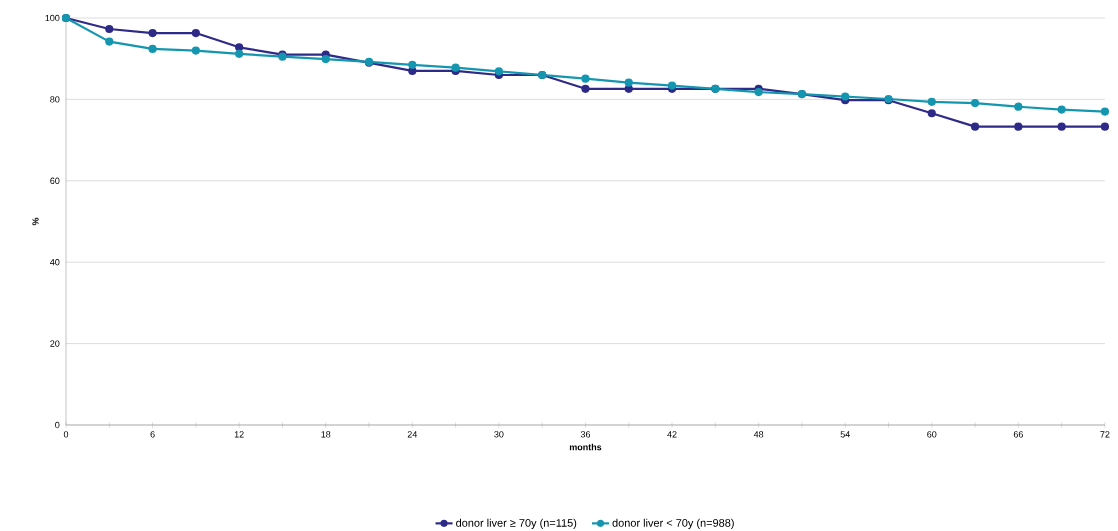 The width and height of the screenshot is (1118, 531). I want to click on x-tick-label: 18, so click(326, 434).